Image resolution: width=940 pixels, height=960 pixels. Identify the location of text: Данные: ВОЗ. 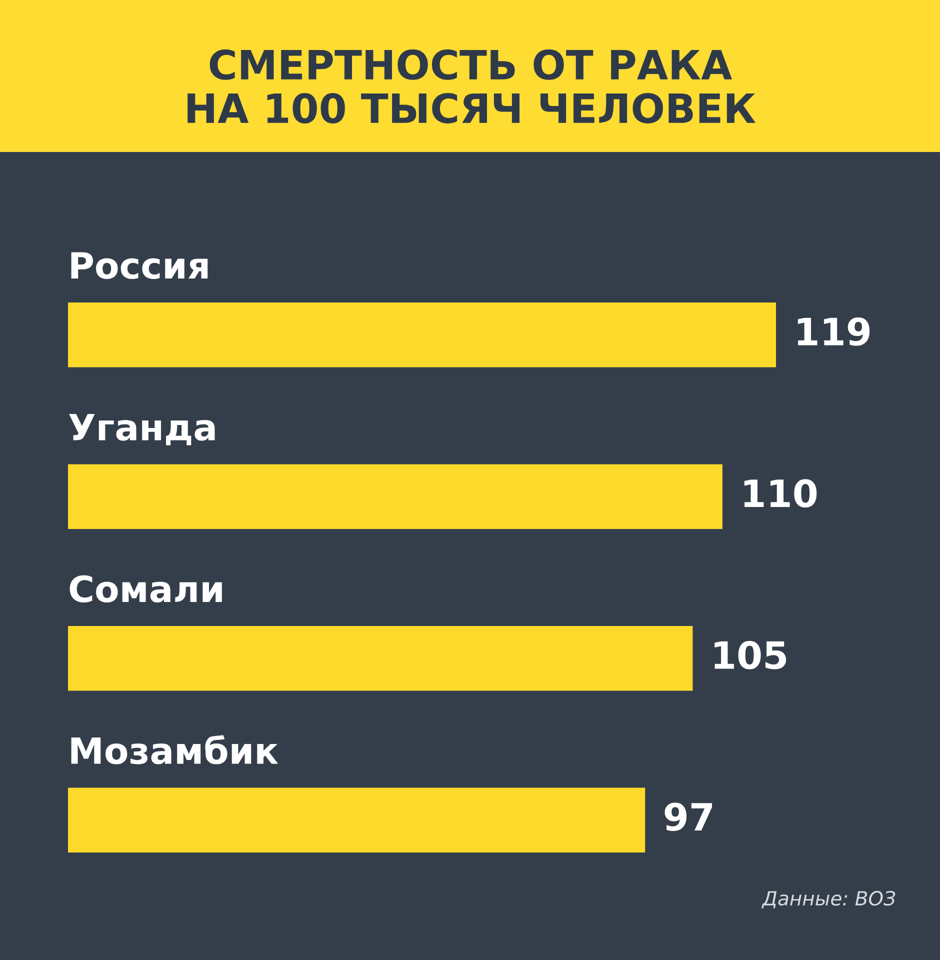
(829, 899).